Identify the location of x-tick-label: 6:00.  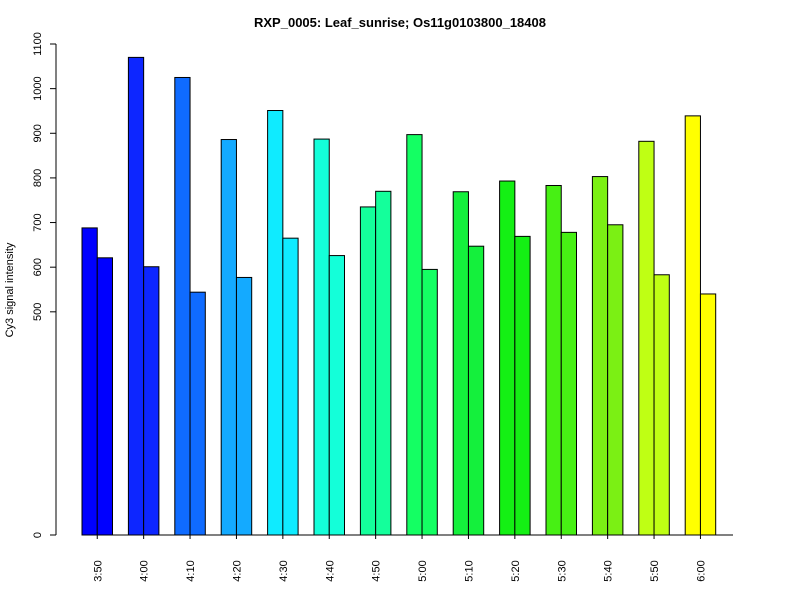
(701, 570).